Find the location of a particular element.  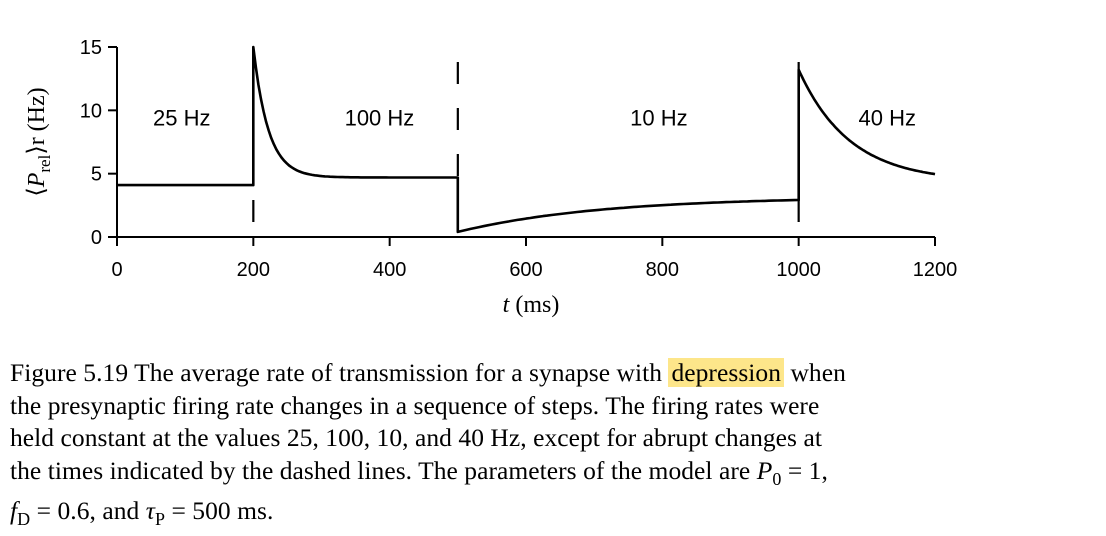

x-tick-label: 600 is located at coordinates (525, 270).